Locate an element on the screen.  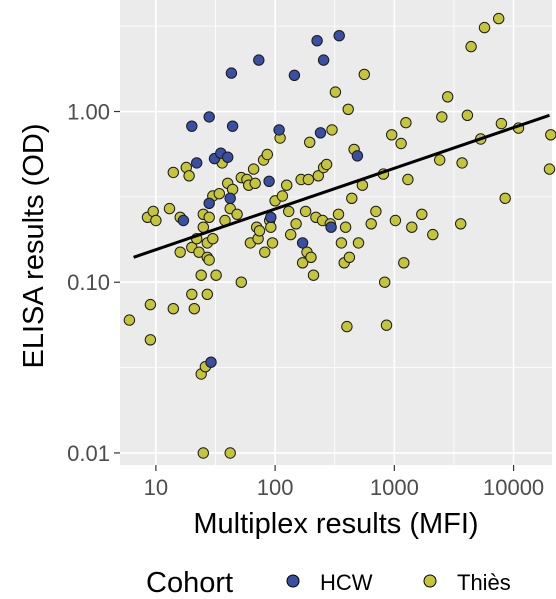
x-tick-label: 10000 is located at coordinates (513, 487).